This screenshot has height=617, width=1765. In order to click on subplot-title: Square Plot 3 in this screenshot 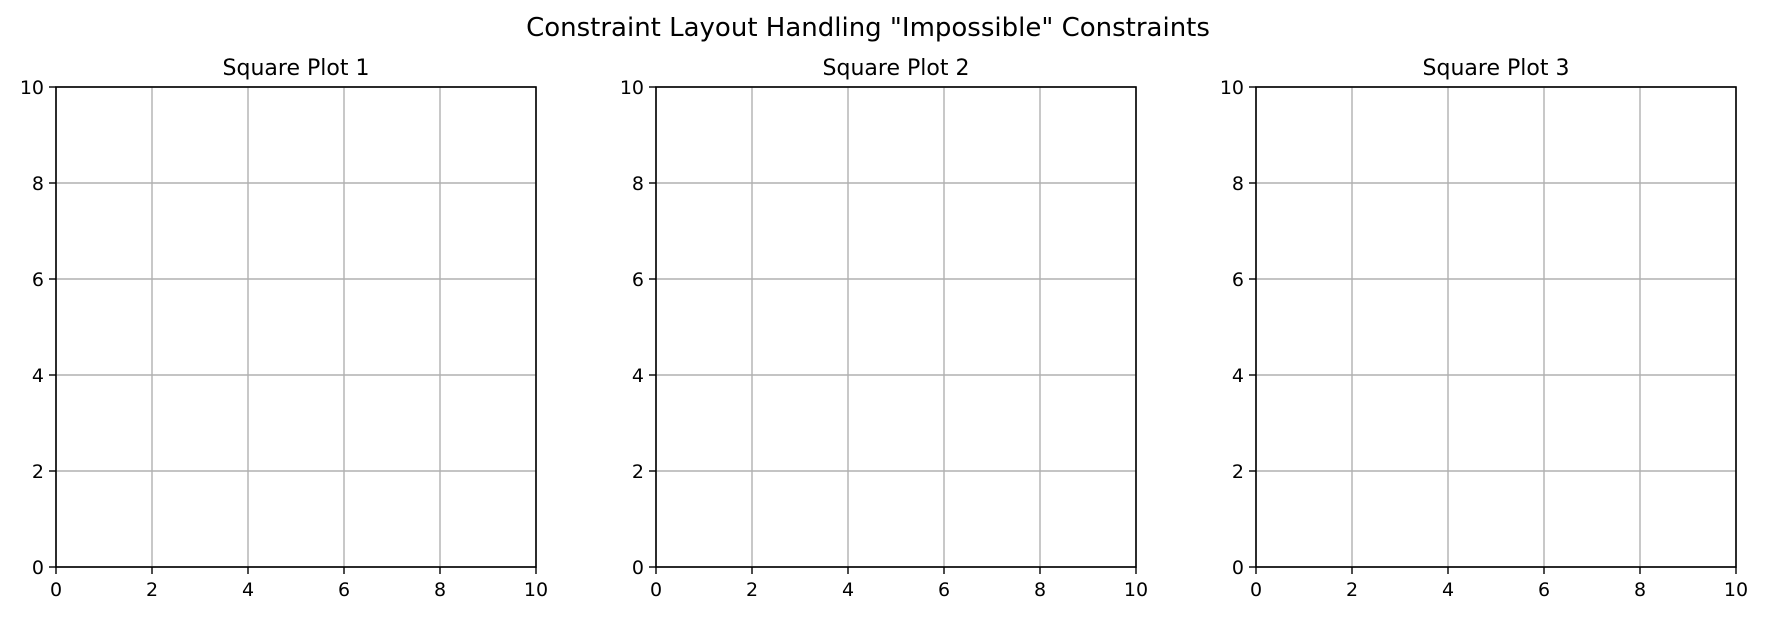, I will do `click(1496, 68)`.